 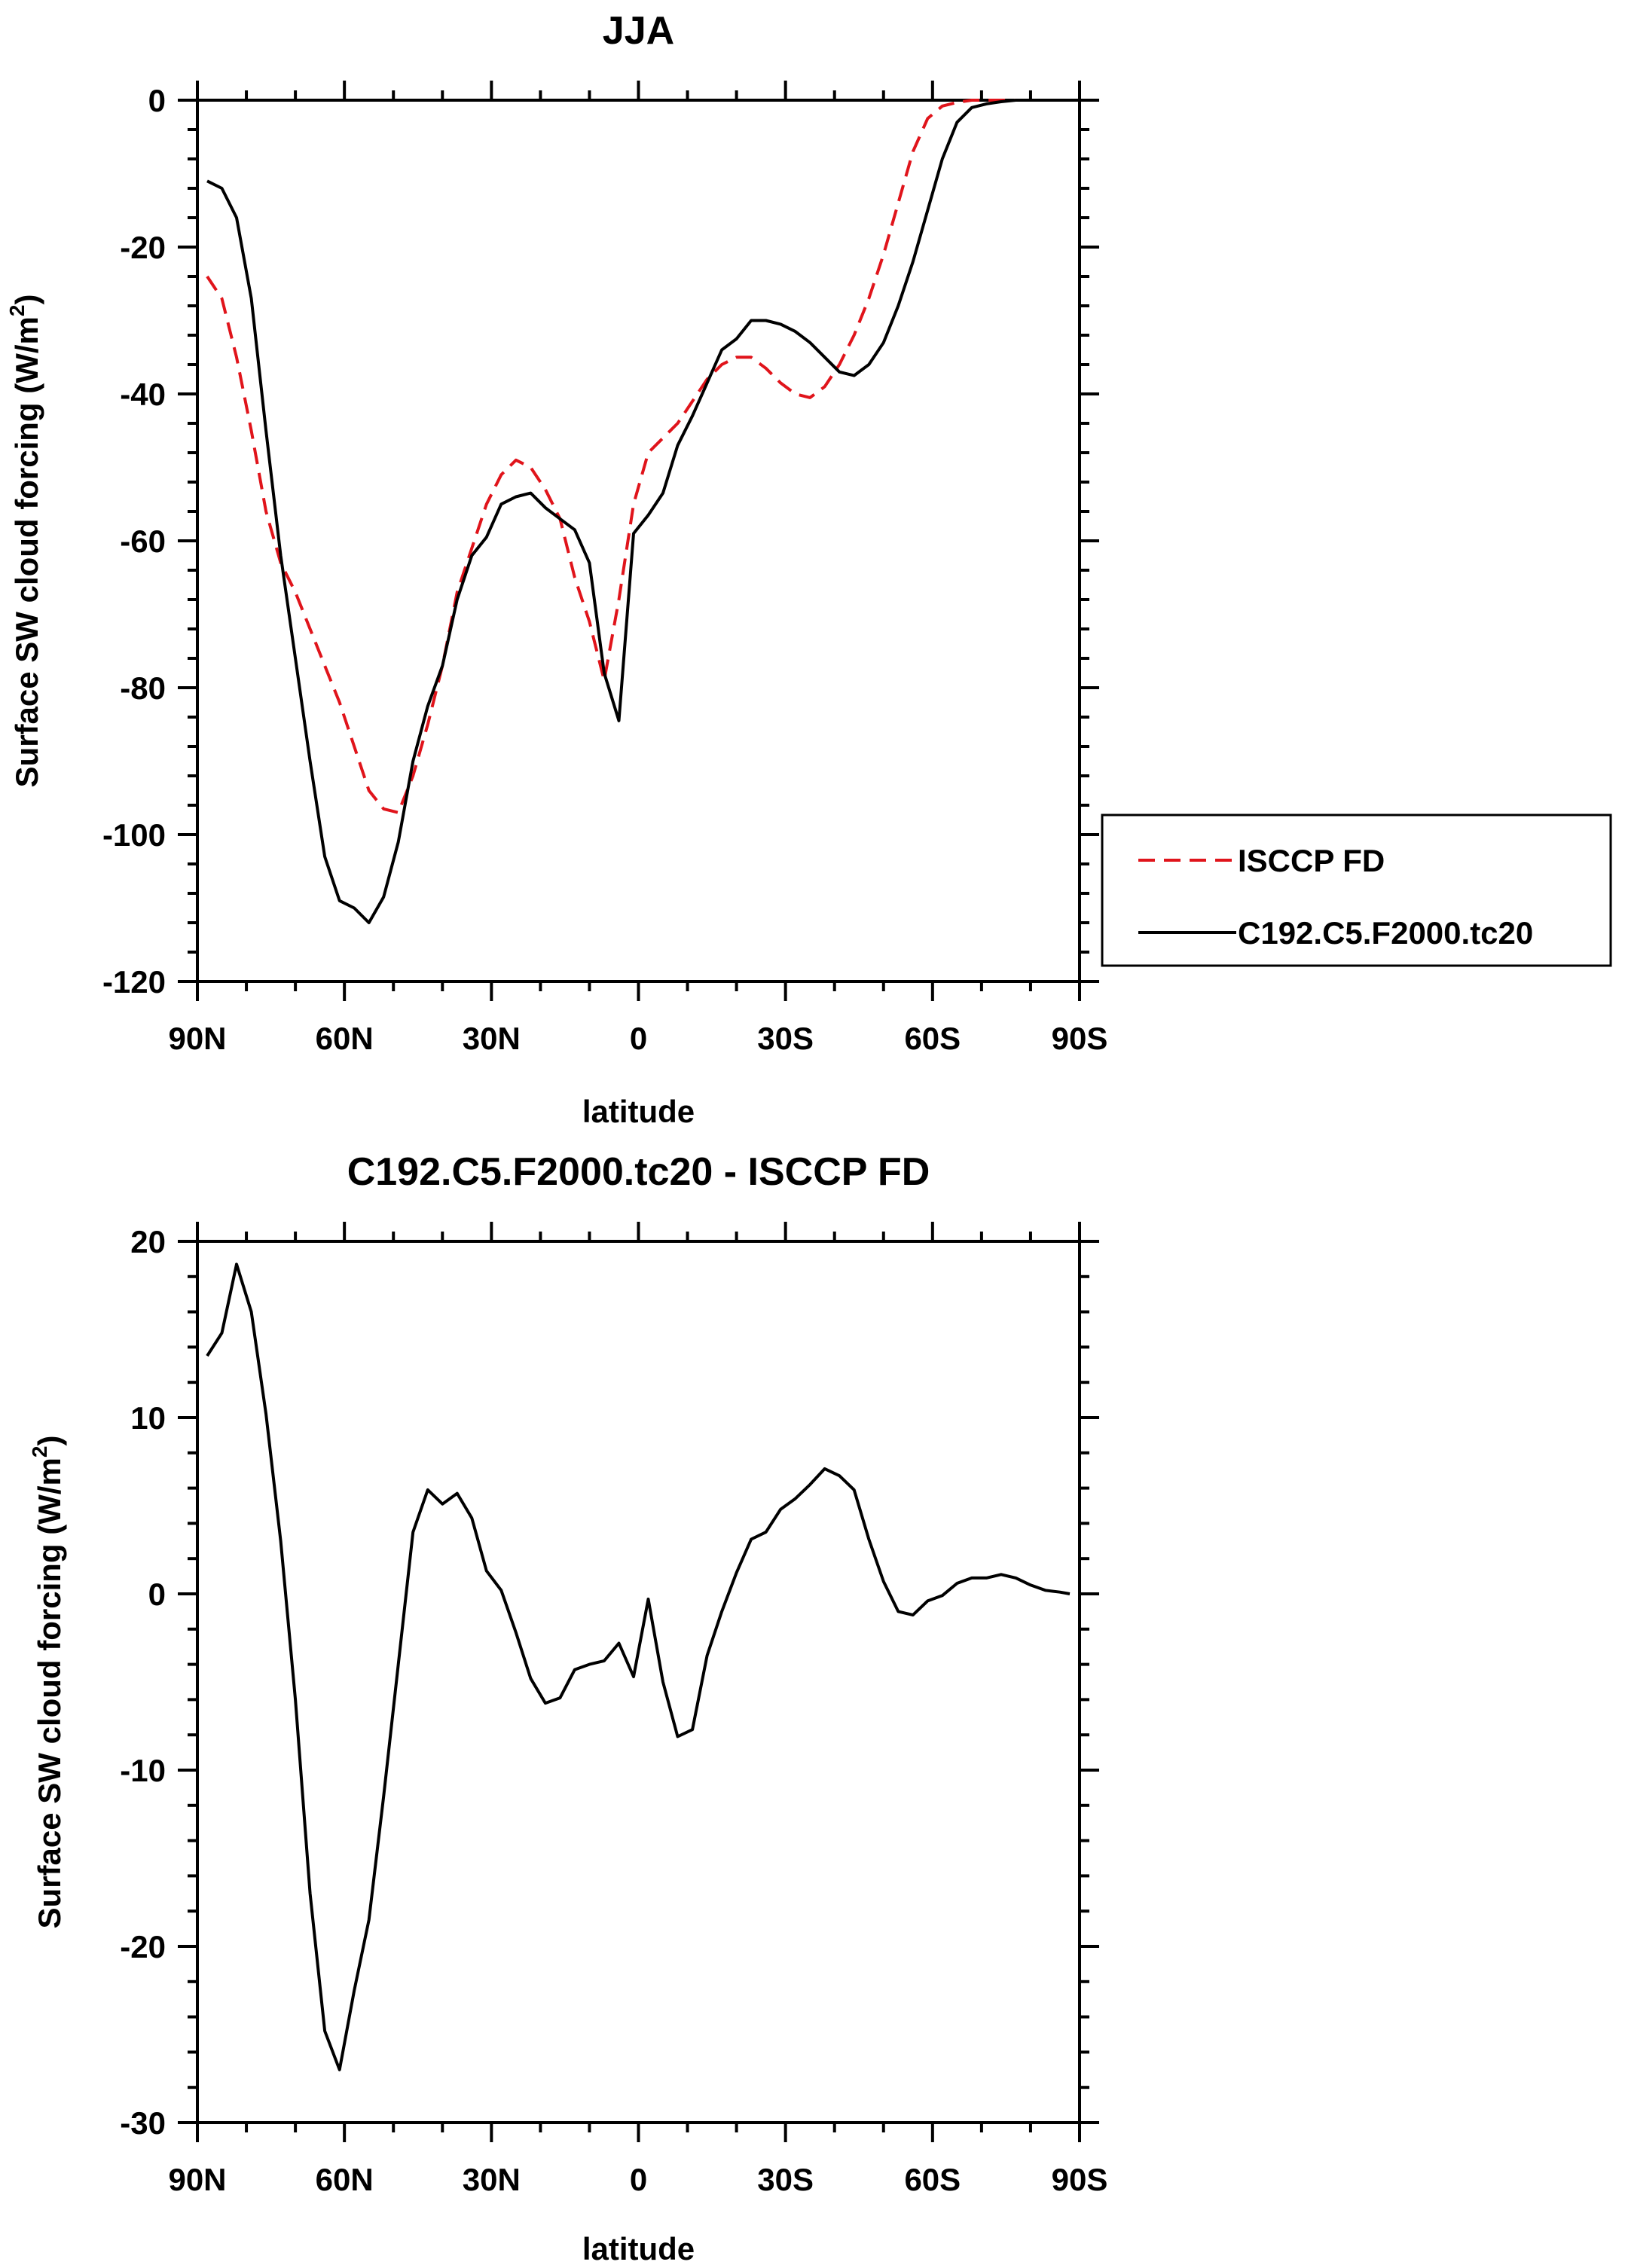 What do you see at coordinates (134, 835) in the screenshot?
I see `y-tick-label: -100` at bounding box center [134, 835].